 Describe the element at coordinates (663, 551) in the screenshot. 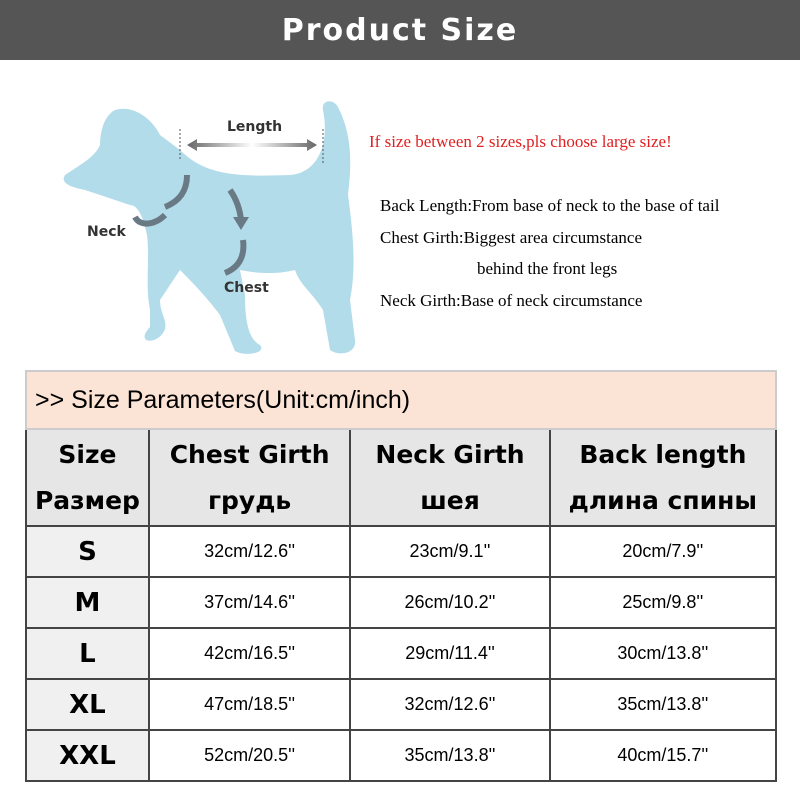

I see `back-length-cell: 20cm/7.9''` at that location.